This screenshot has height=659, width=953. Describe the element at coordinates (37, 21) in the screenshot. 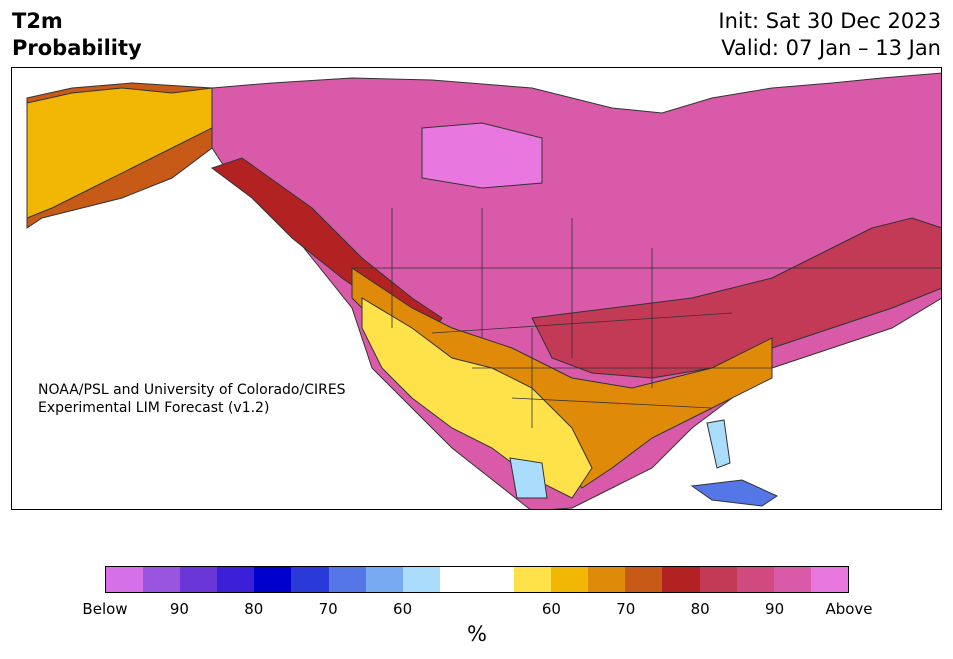

I see `title-variable: T2m` at that location.